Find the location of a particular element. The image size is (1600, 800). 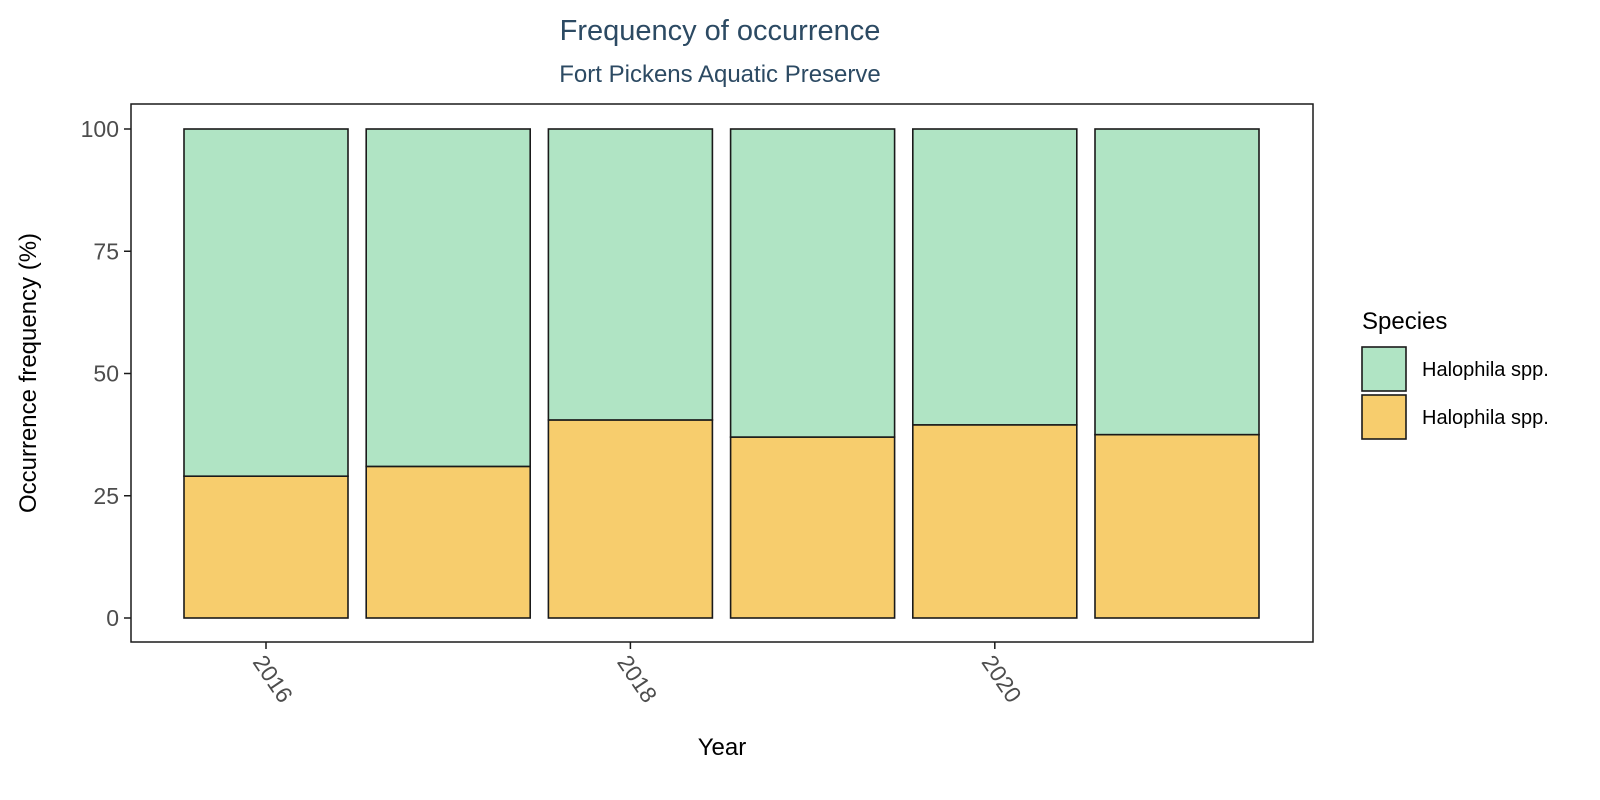

legend-label-0: Halophila spp. is located at coordinates (1485, 370).